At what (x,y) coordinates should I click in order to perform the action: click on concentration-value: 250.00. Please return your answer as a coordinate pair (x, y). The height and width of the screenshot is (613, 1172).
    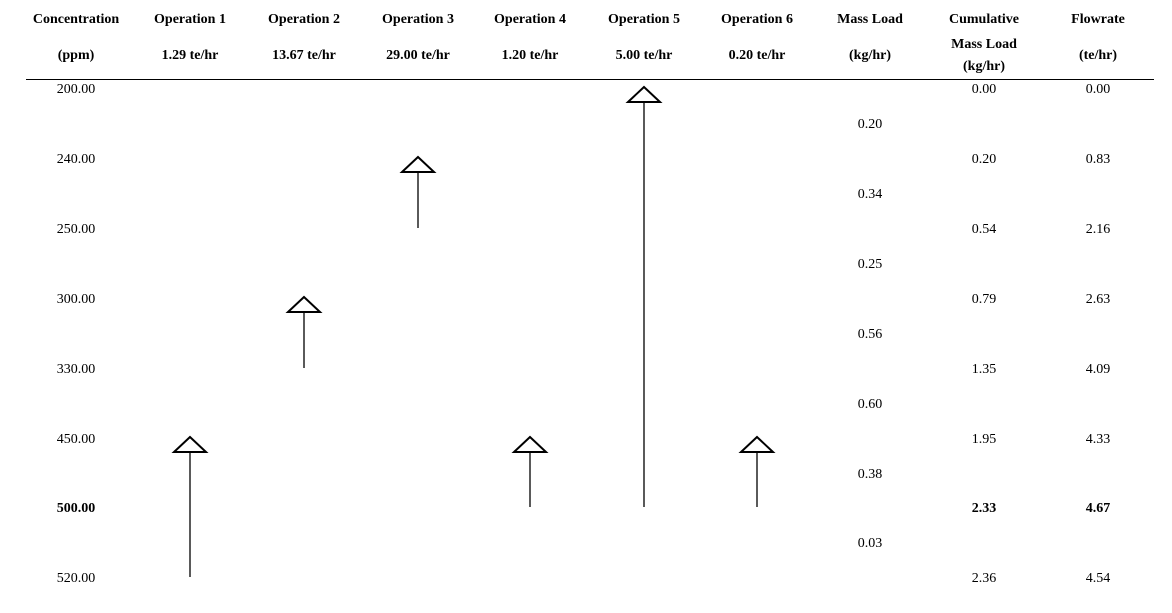
    Looking at the image, I should click on (76, 229).